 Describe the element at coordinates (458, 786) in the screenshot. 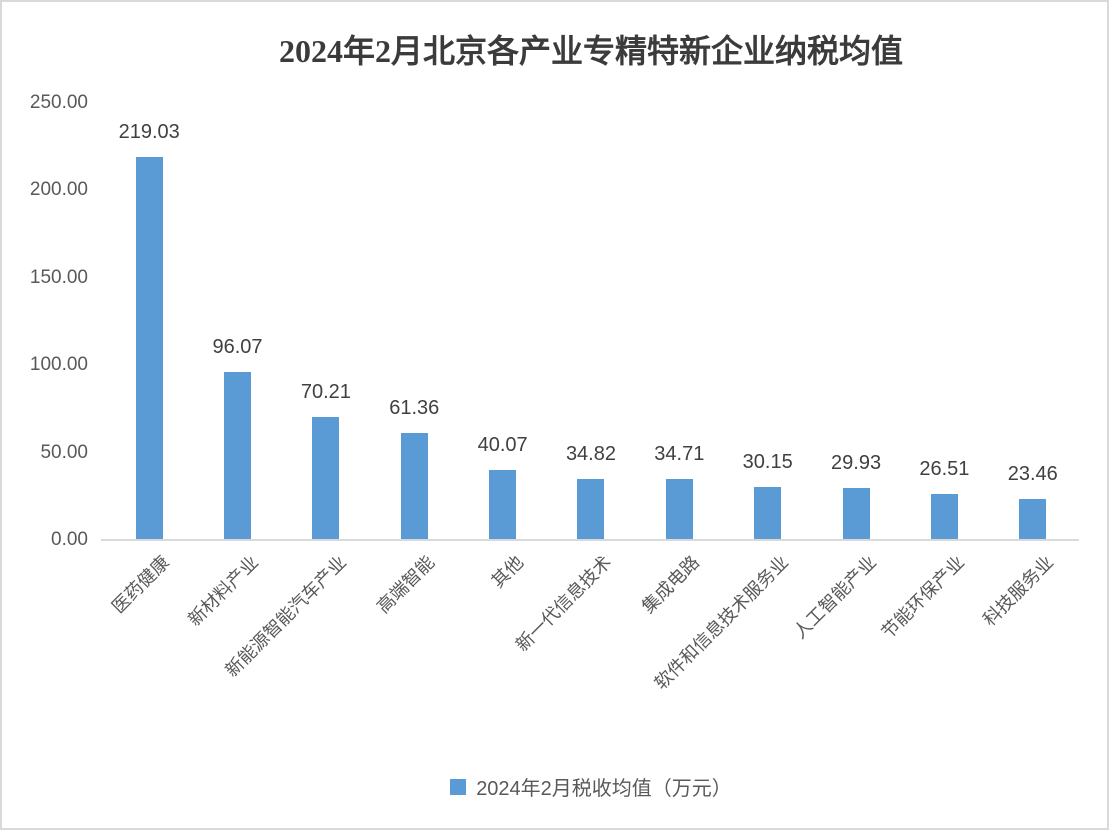

I see `legend-marker-icon` at that location.